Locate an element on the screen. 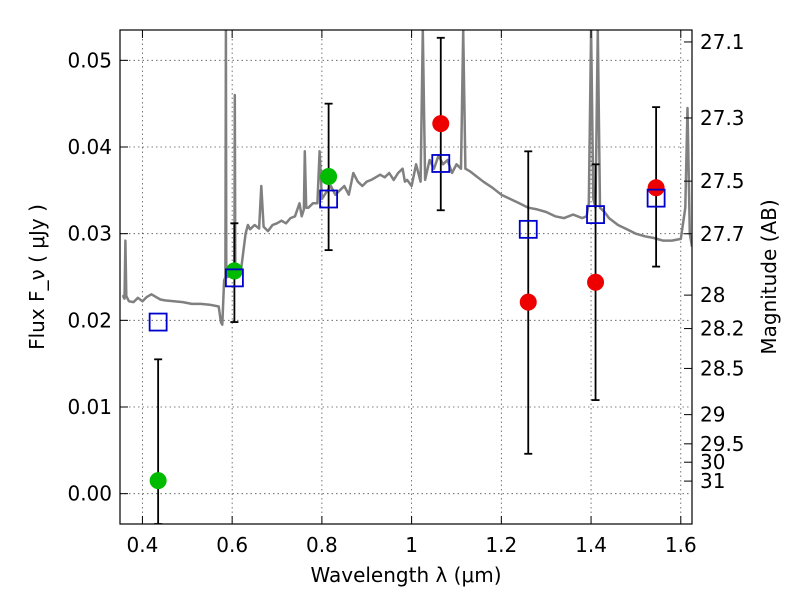 This screenshot has width=800, height=600. magnitude-tick-label: 28.2 is located at coordinates (722, 329).